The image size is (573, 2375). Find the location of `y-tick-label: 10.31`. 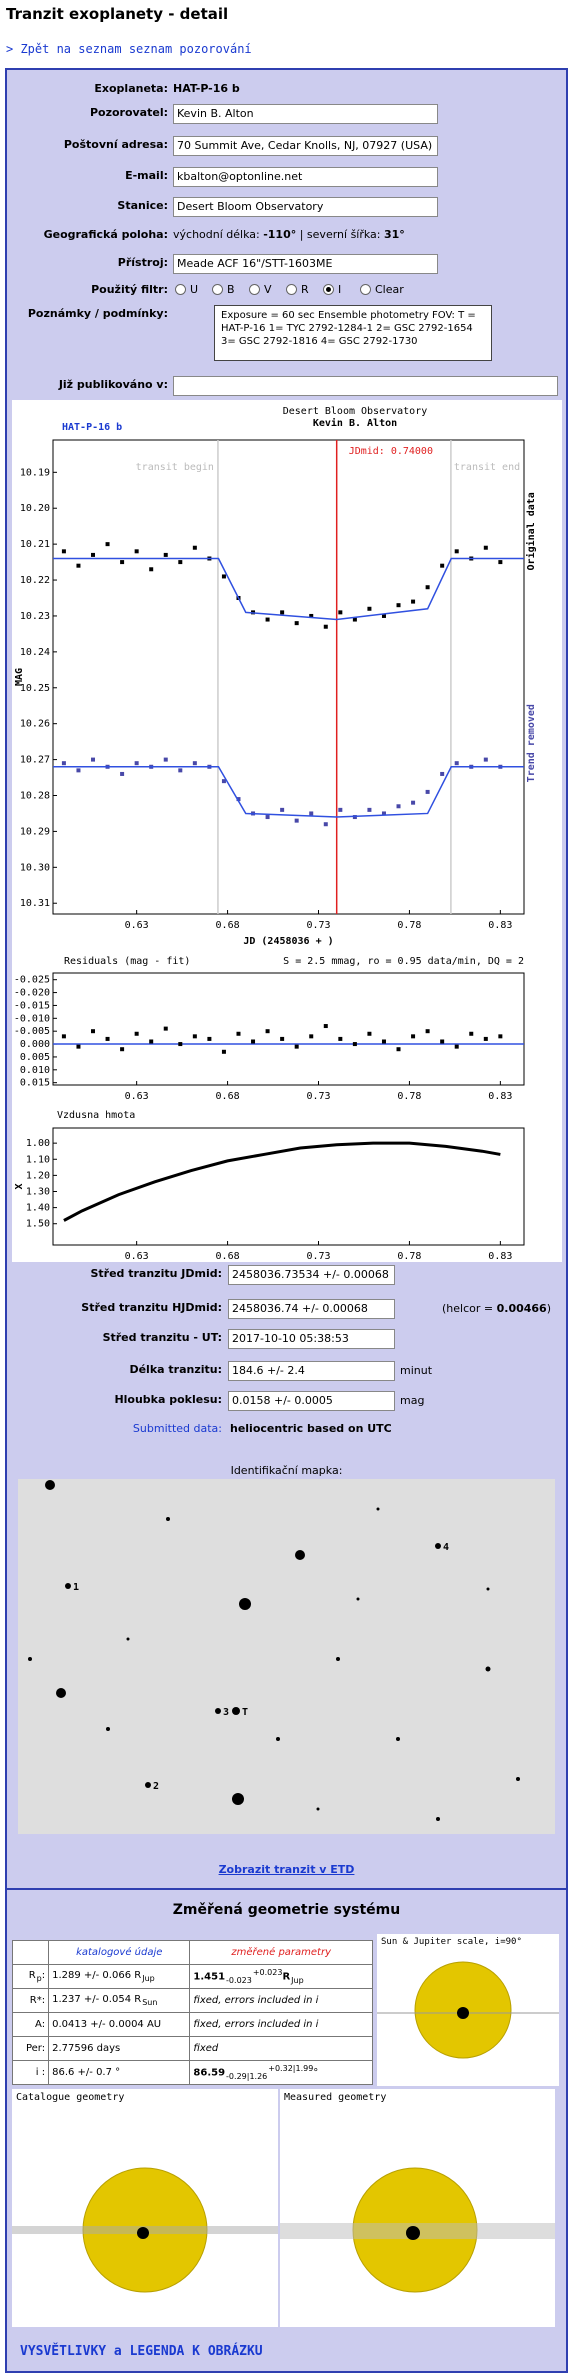

y-tick-label: 10.31 is located at coordinates (35, 903).